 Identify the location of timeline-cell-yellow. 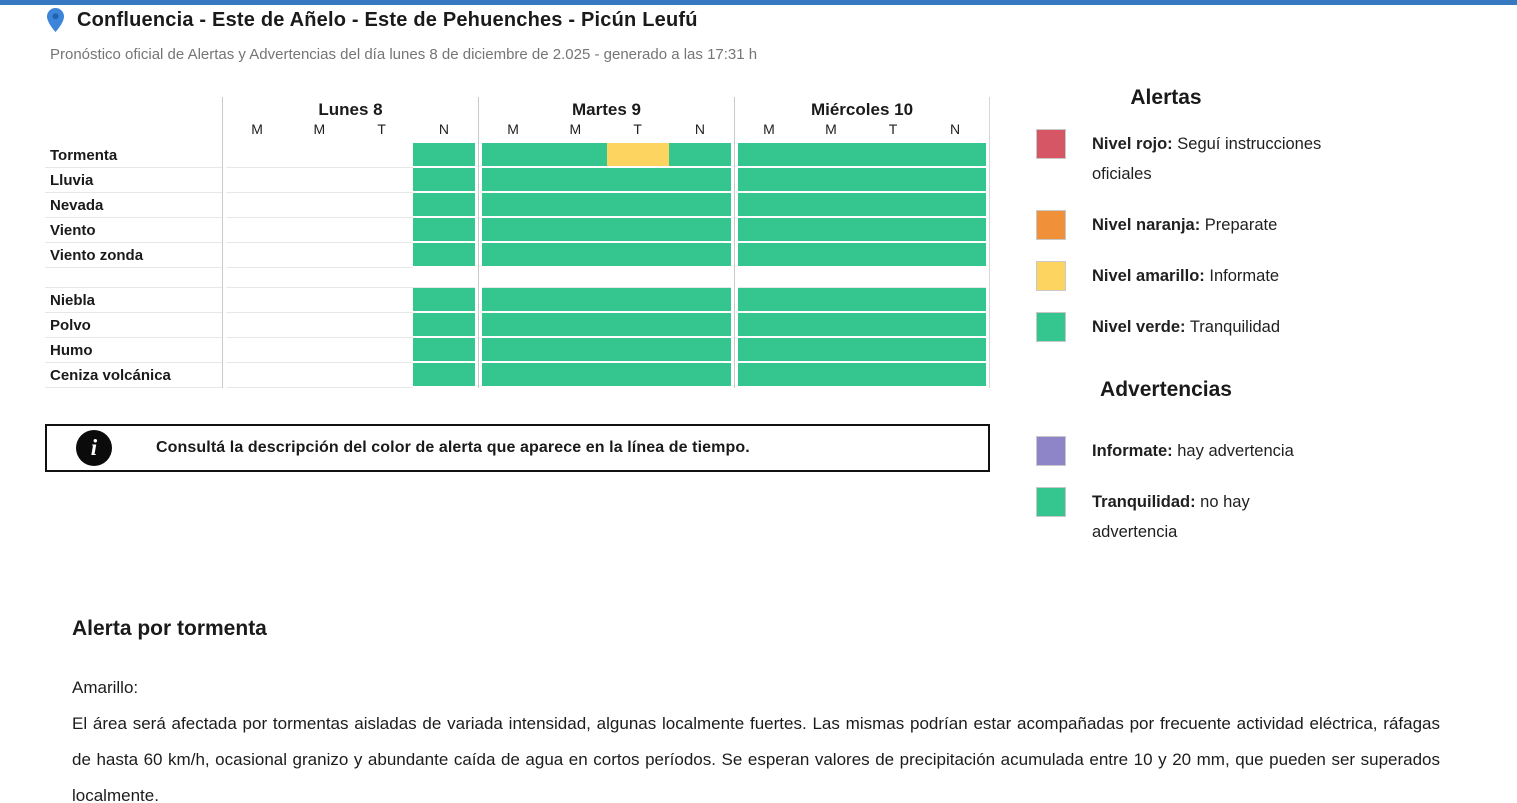
(637, 154).